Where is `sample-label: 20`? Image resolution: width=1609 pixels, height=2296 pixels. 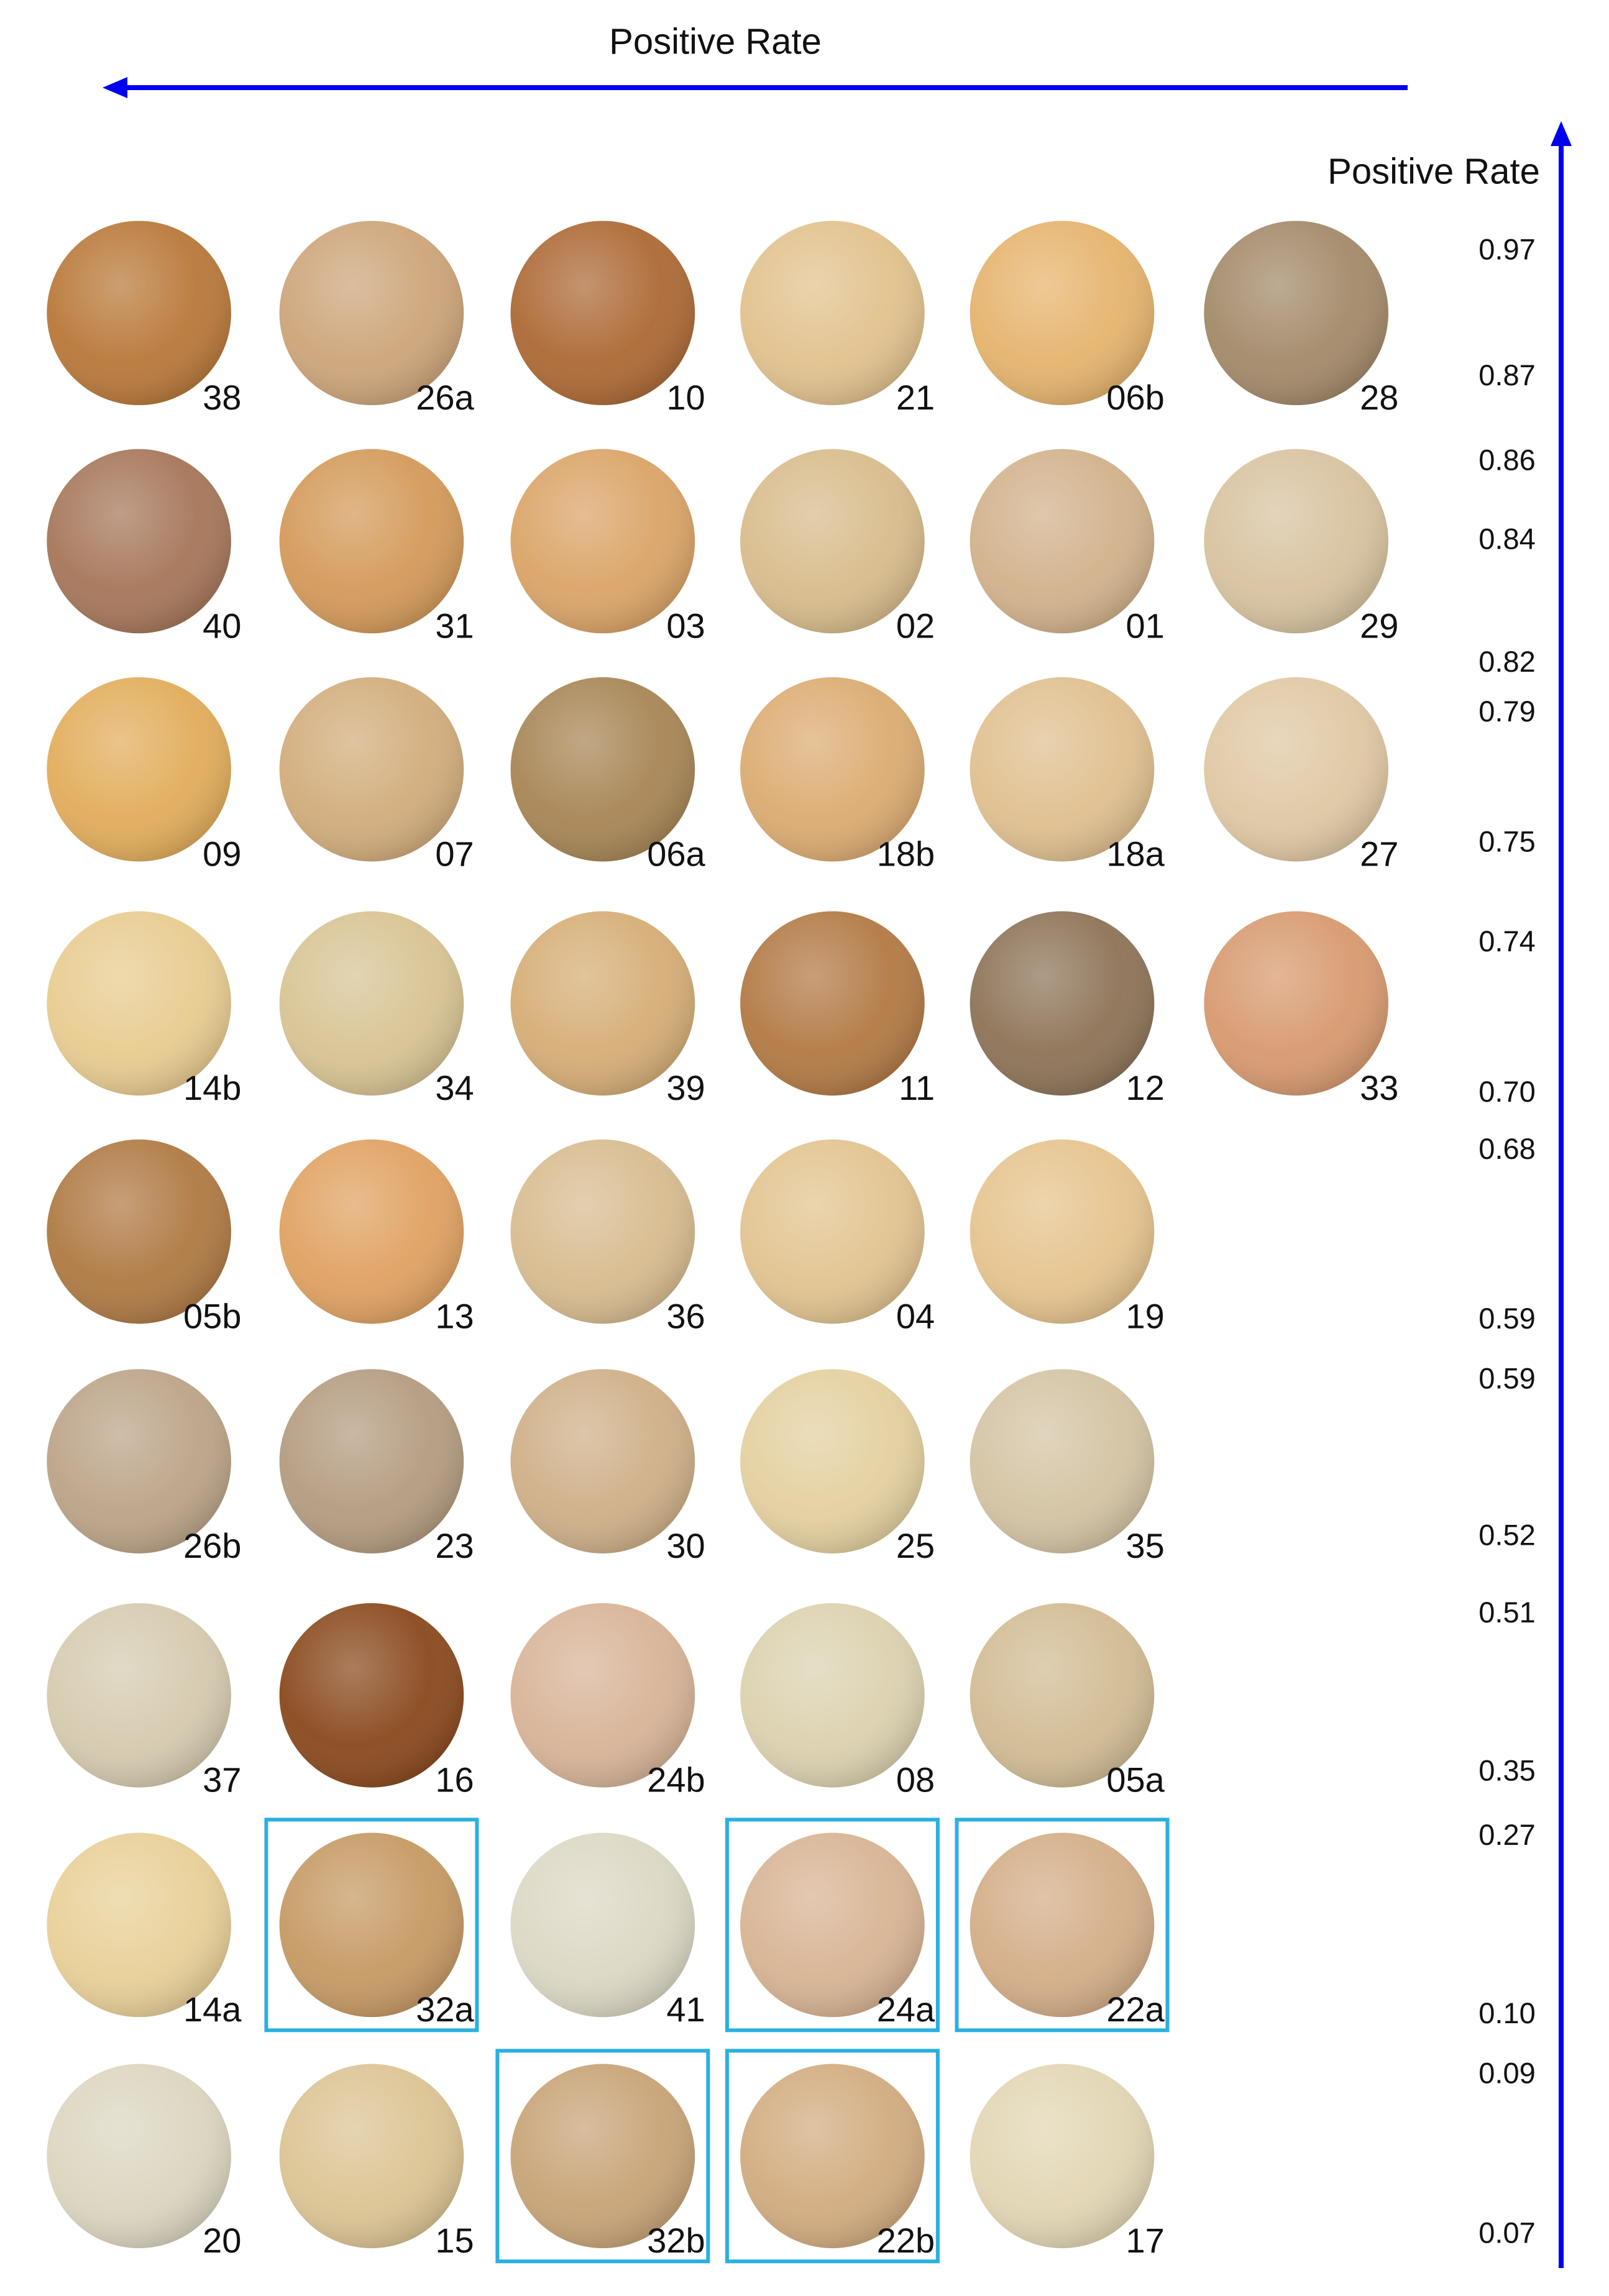
sample-label: 20 is located at coordinates (222, 2240).